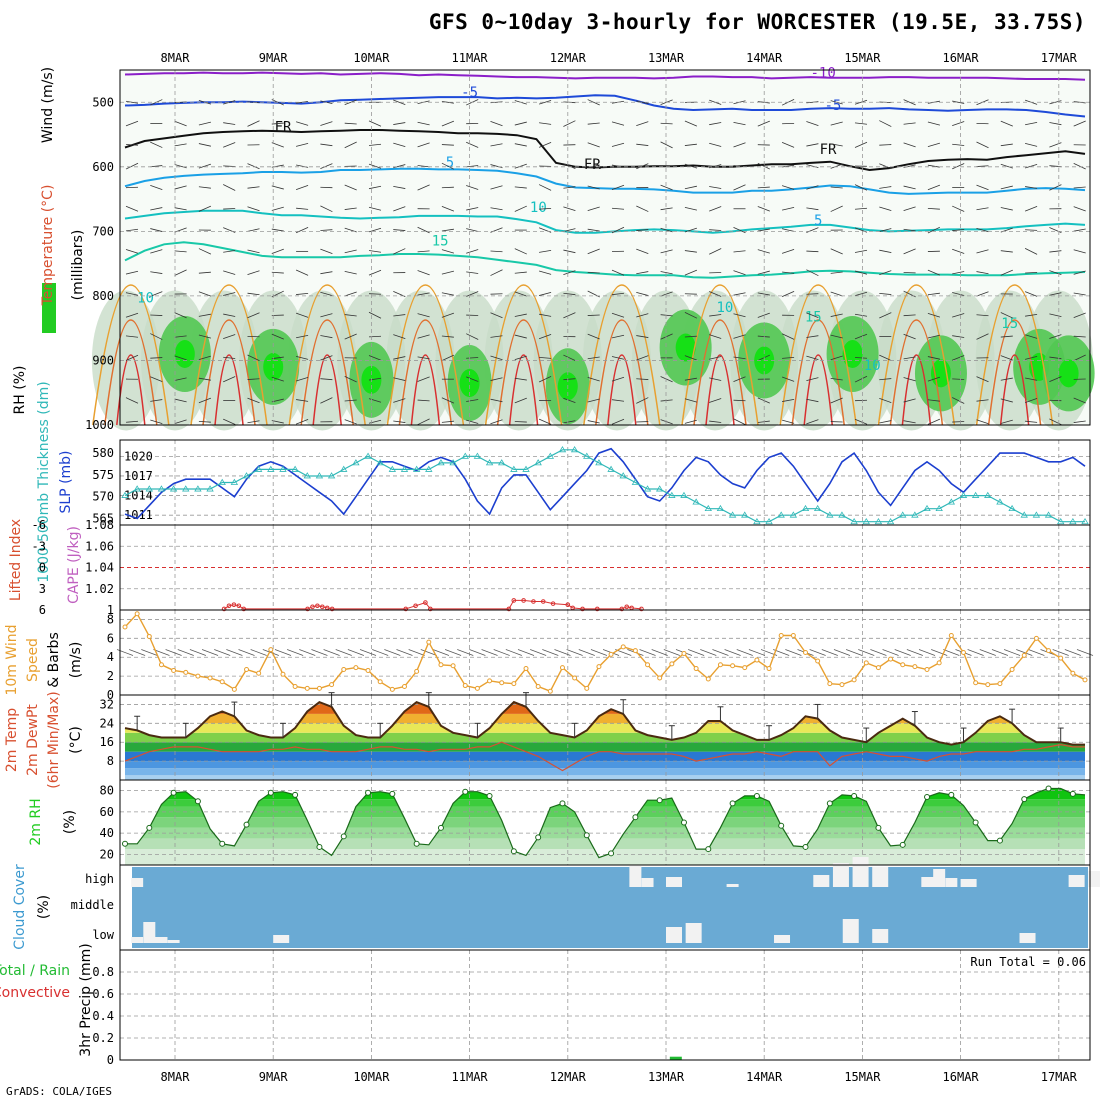  I want to click on wind-axis-label-2: Speed, so click(33, 660).